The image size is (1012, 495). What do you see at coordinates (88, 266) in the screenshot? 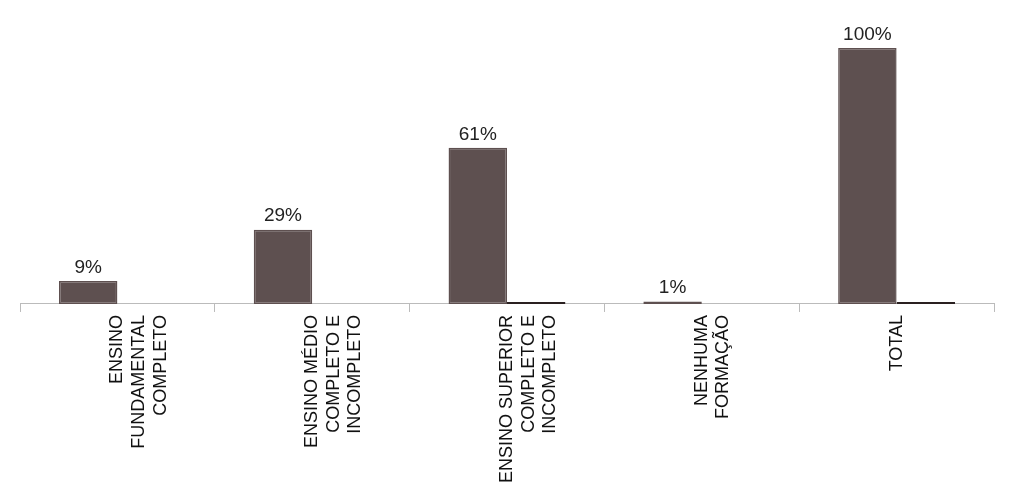
I see `data-label: 9%` at bounding box center [88, 266].